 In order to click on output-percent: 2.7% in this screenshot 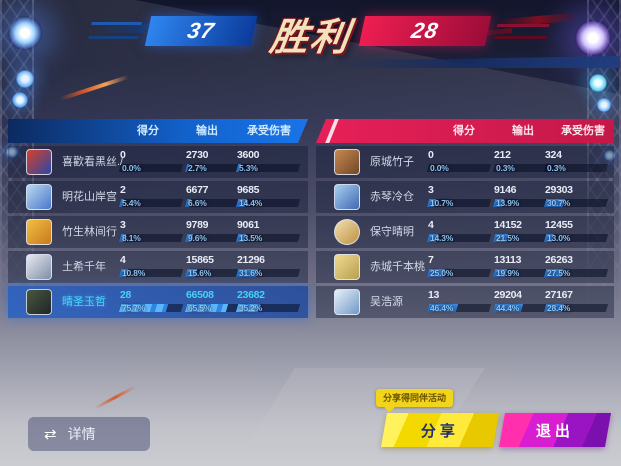, I will do `click(197, 168)`.